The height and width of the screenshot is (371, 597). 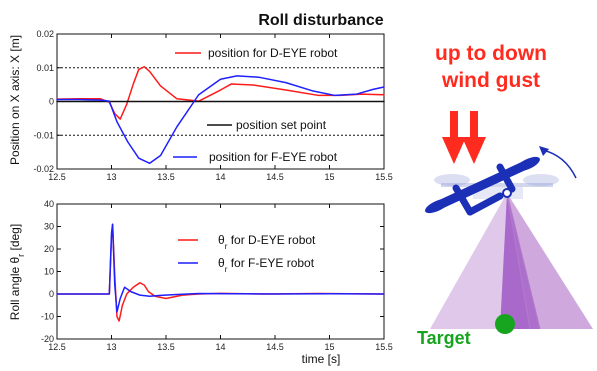 I want to click on bottom-legend-suffix-0: for D-EYE robot, so click(x=271, y=240).